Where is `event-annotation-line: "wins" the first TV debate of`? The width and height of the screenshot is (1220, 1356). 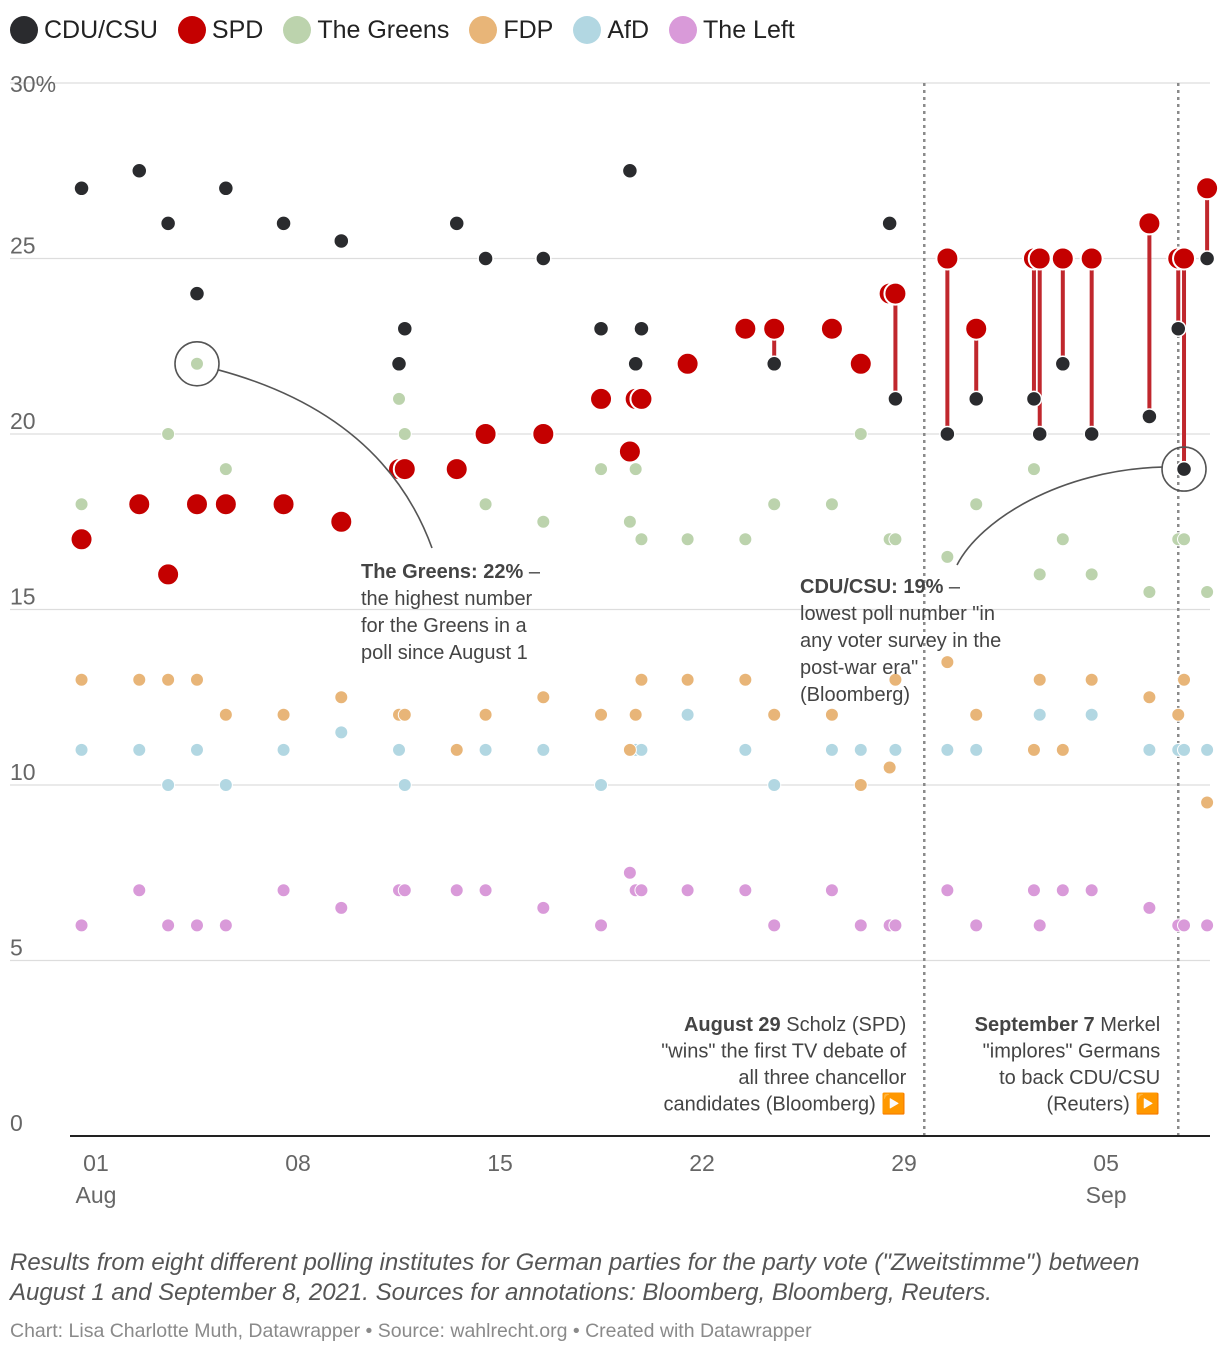
event-annotation-line: "wins" the first TV debate of is located at coordinates (784, 1052).